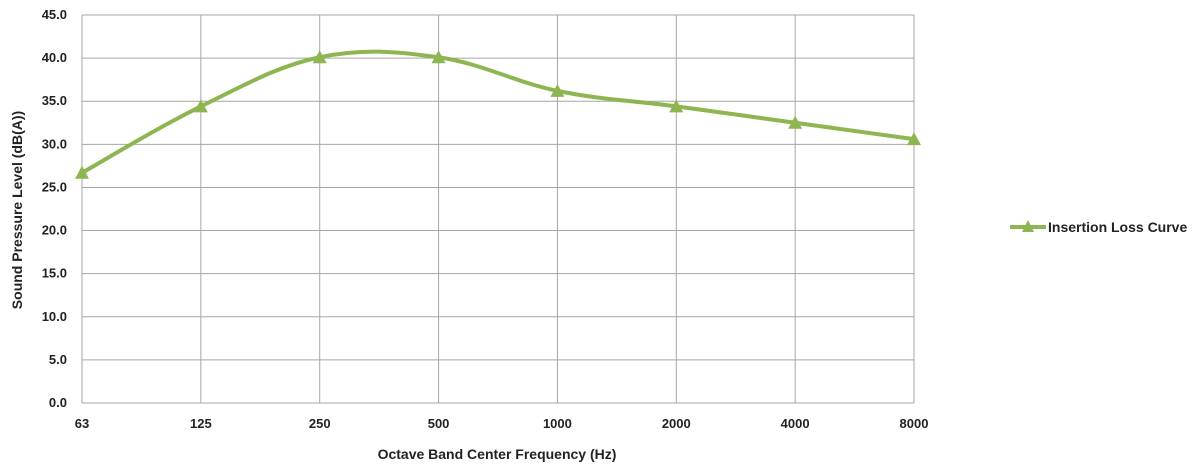  I want to click on x-tick-label: 63, so click(82, 423).